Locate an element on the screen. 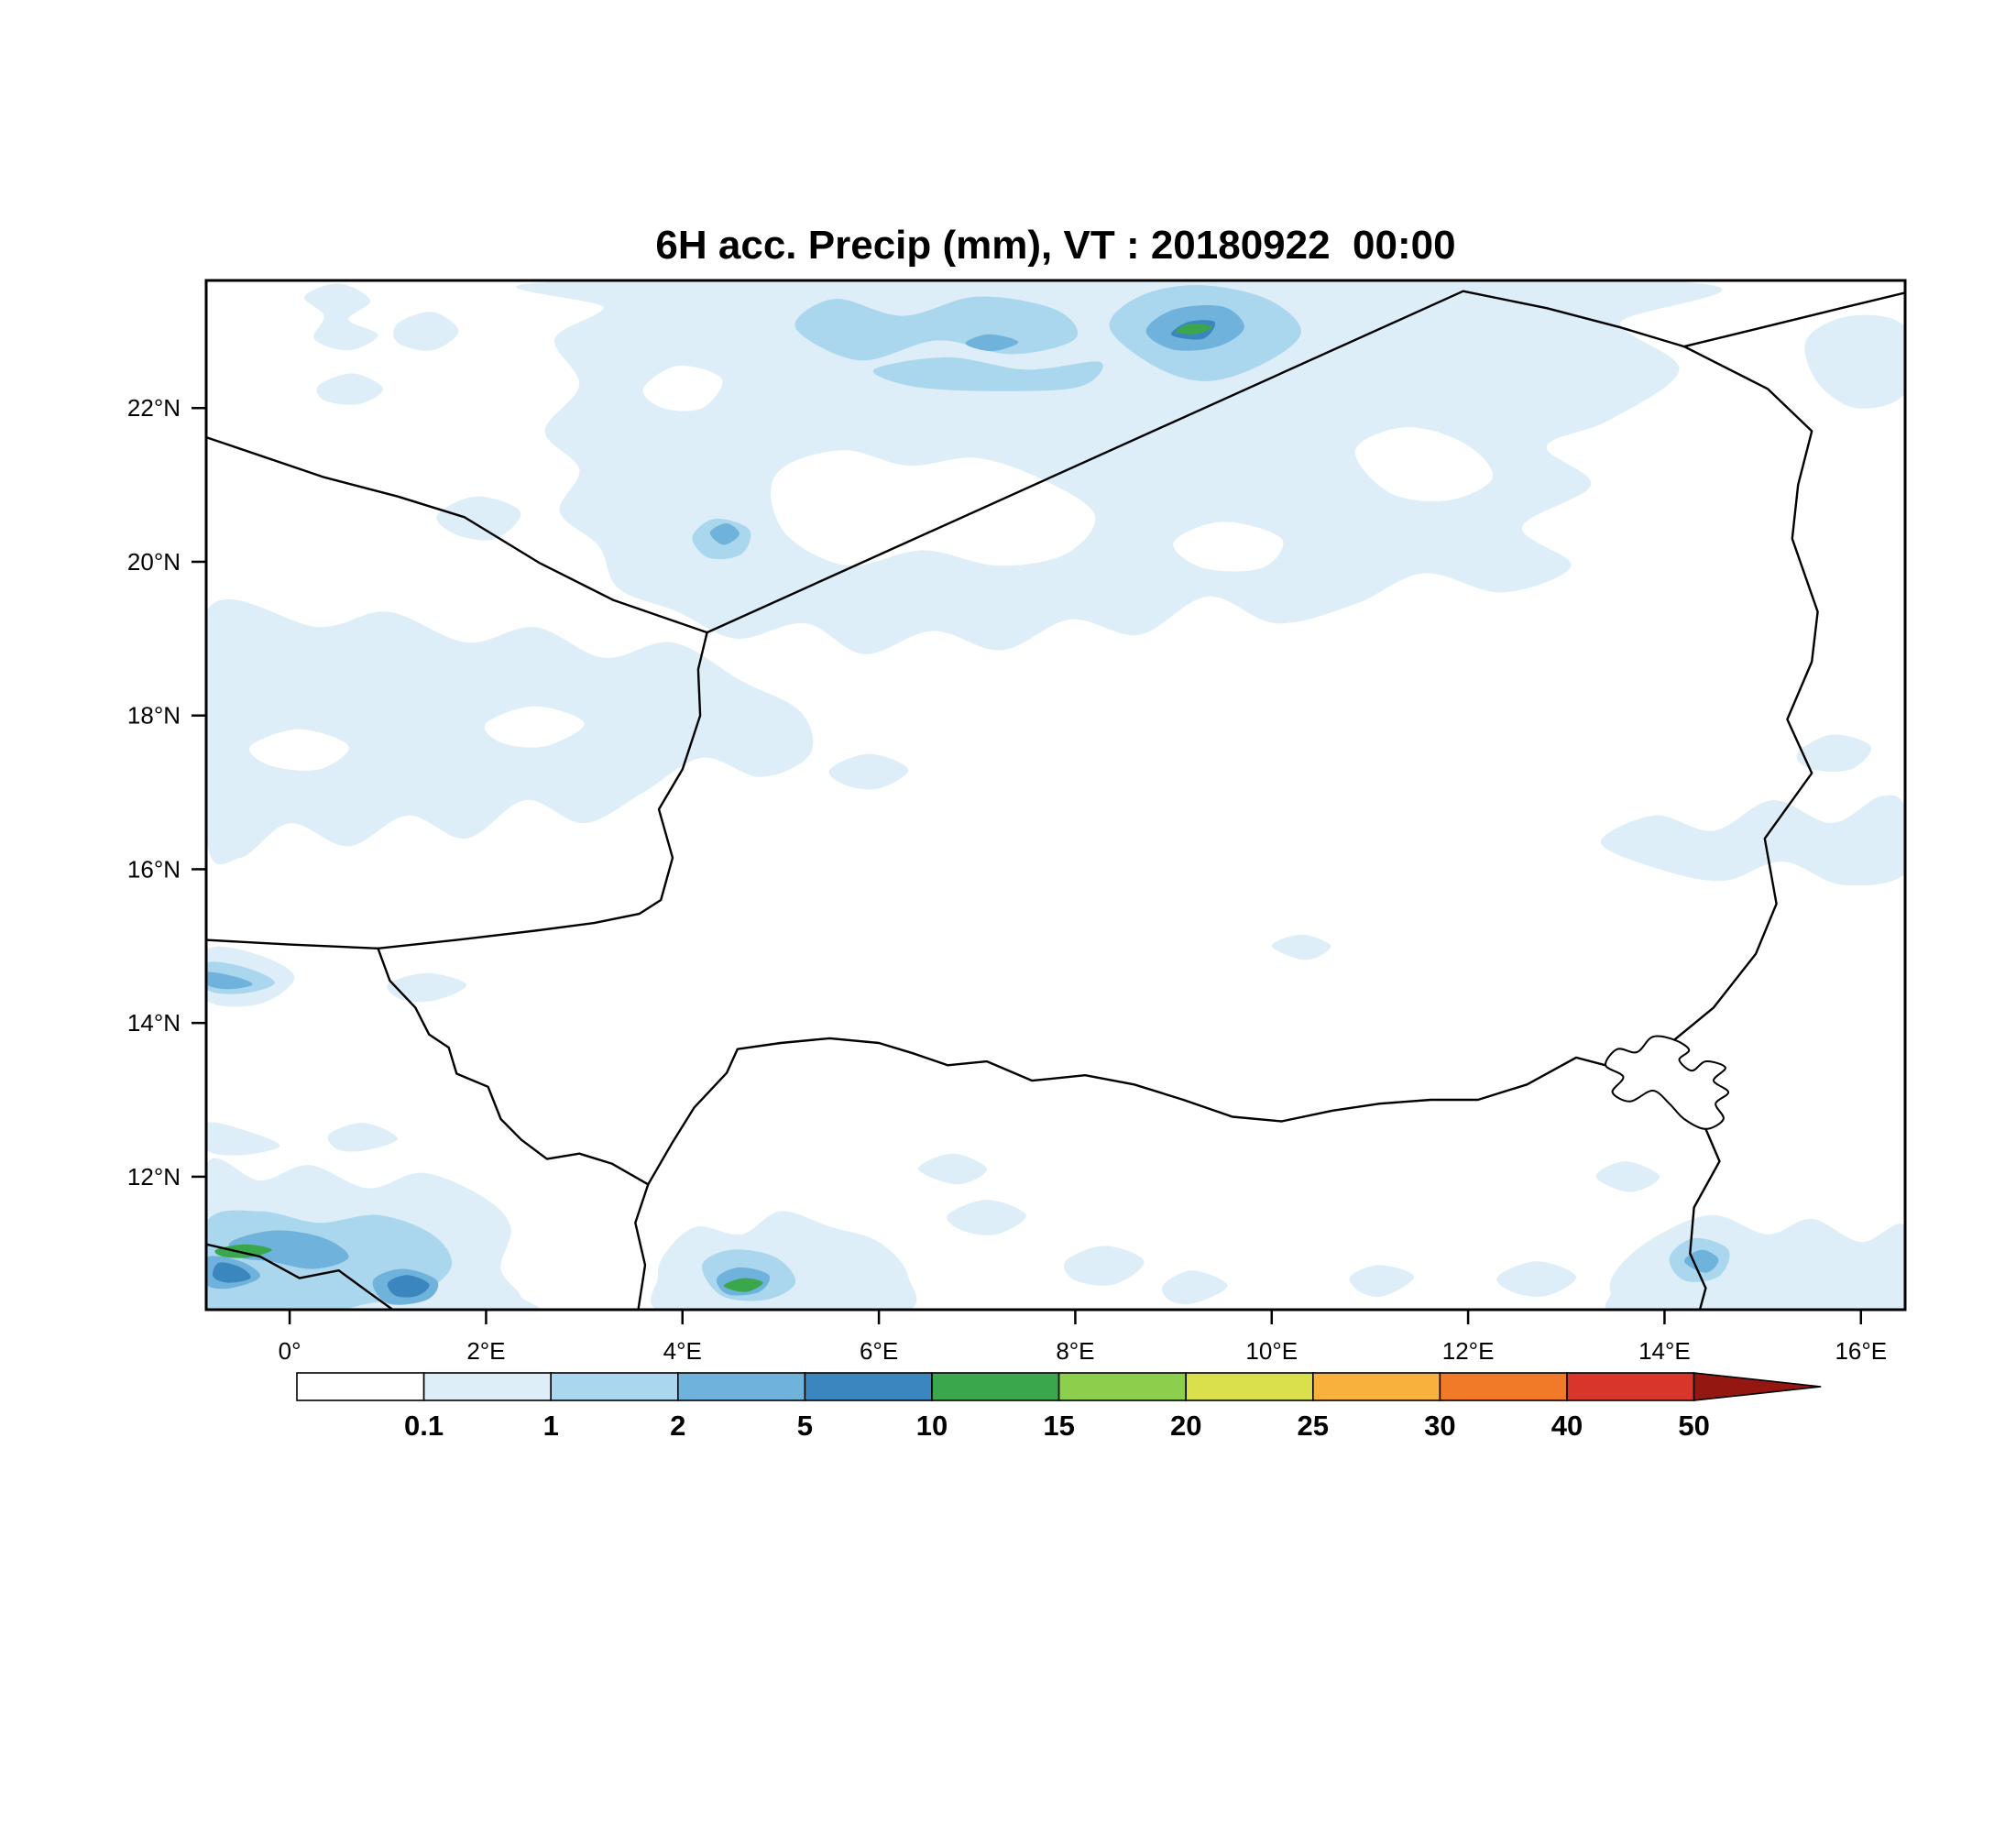 The image size is (2016, 1833). y-tick-label: 16°N is located at coordinates (154, 869).